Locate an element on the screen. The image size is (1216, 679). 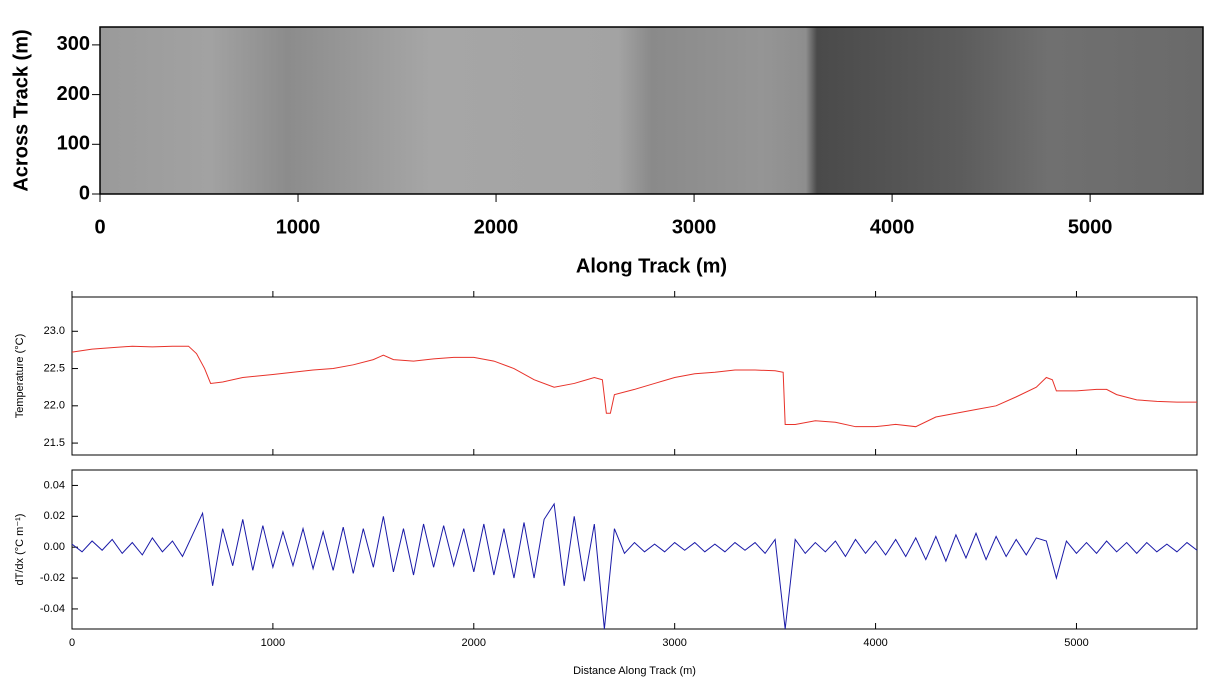
y-tick-label: 0.04 is located at coordinates (54, 485).